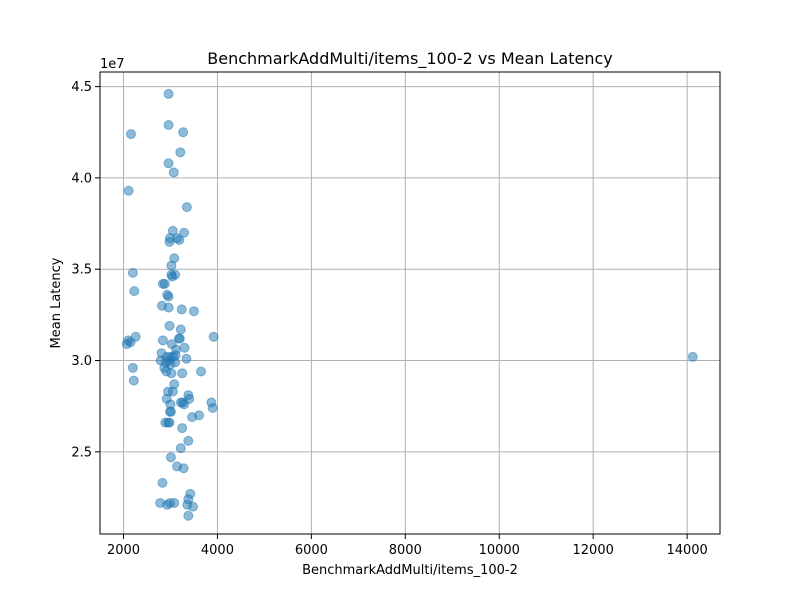  What do you see at coordinates (81, 361) in the screenshot?
I see `y-tick-label: 3.0` at bounding box center [81, 361].